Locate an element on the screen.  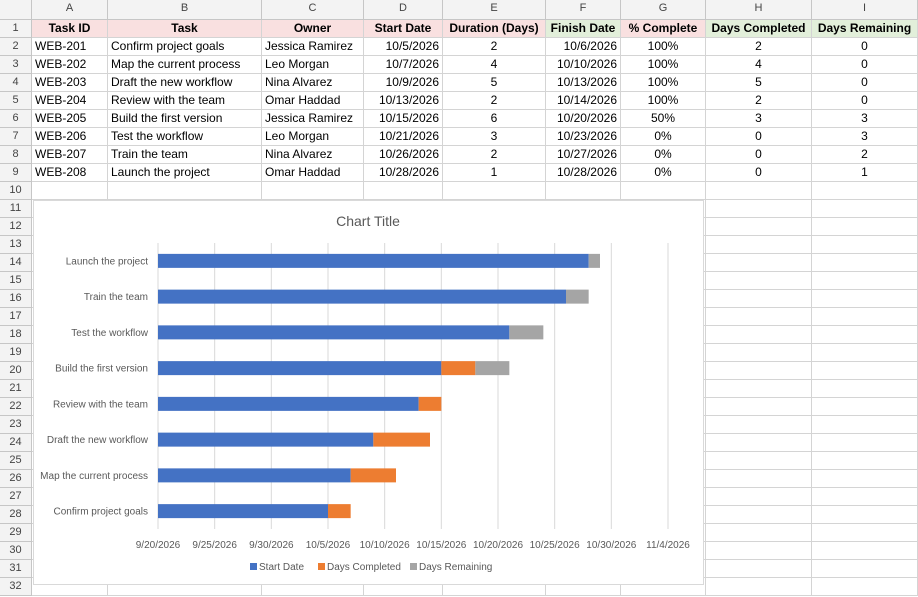
table-cell: 50% is located at coordinates (663, 119).